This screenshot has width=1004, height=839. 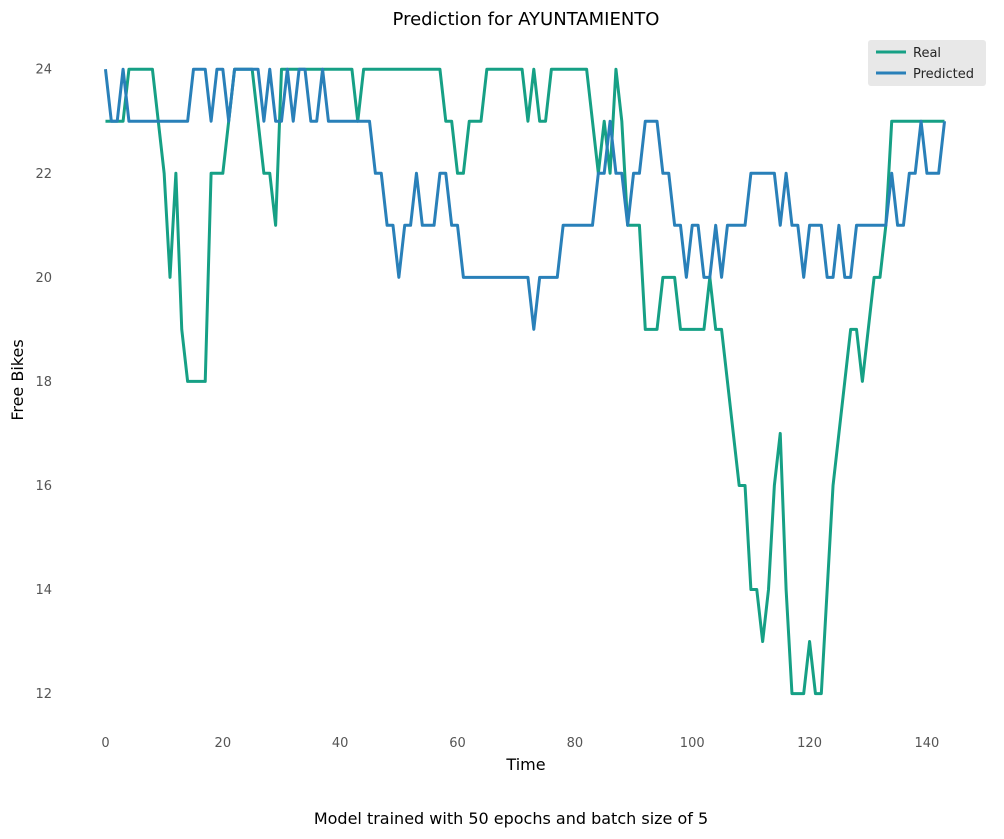 What do you see at coordinates (17, 379) in the screenshot?
I see `y-axis-label: Free Bikes` at bounding box center [17, 379].